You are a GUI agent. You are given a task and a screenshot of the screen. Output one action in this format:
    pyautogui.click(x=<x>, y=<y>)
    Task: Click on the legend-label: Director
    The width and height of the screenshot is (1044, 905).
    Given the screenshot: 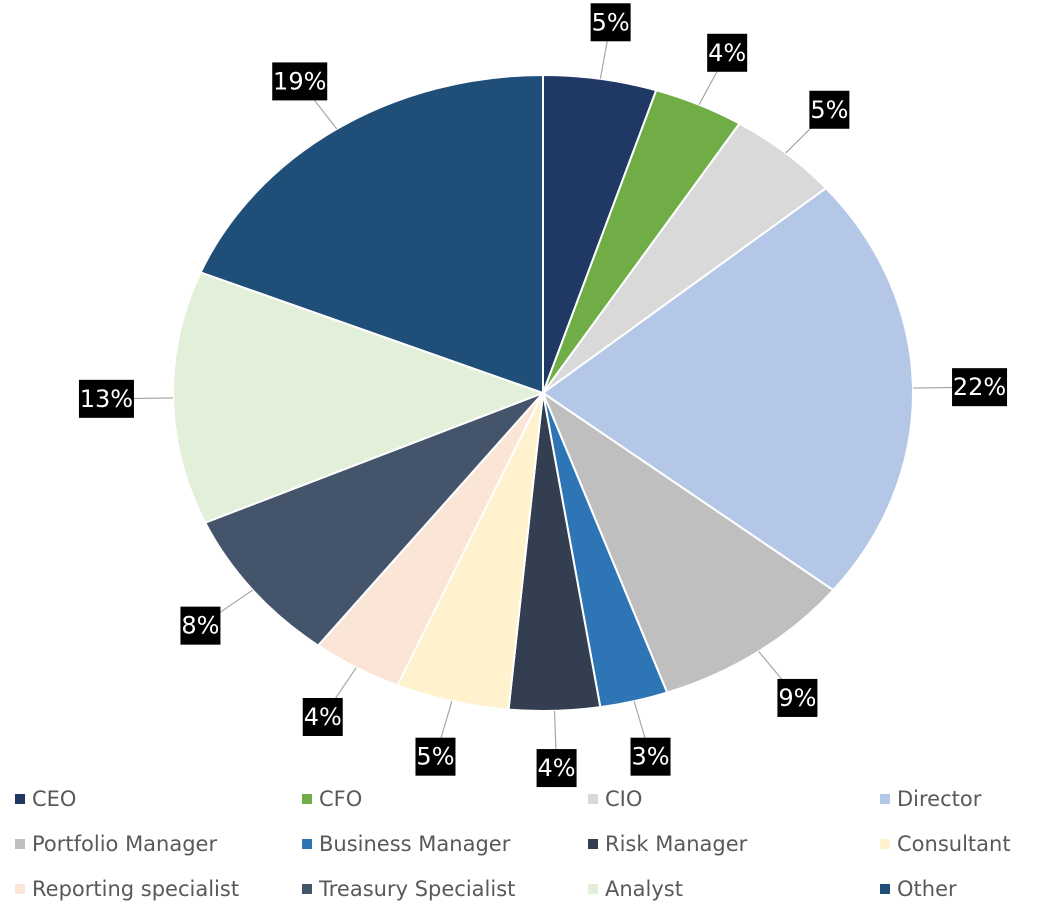 What is the action you would take?
    pyautogui.click(x=939, y=799)
    